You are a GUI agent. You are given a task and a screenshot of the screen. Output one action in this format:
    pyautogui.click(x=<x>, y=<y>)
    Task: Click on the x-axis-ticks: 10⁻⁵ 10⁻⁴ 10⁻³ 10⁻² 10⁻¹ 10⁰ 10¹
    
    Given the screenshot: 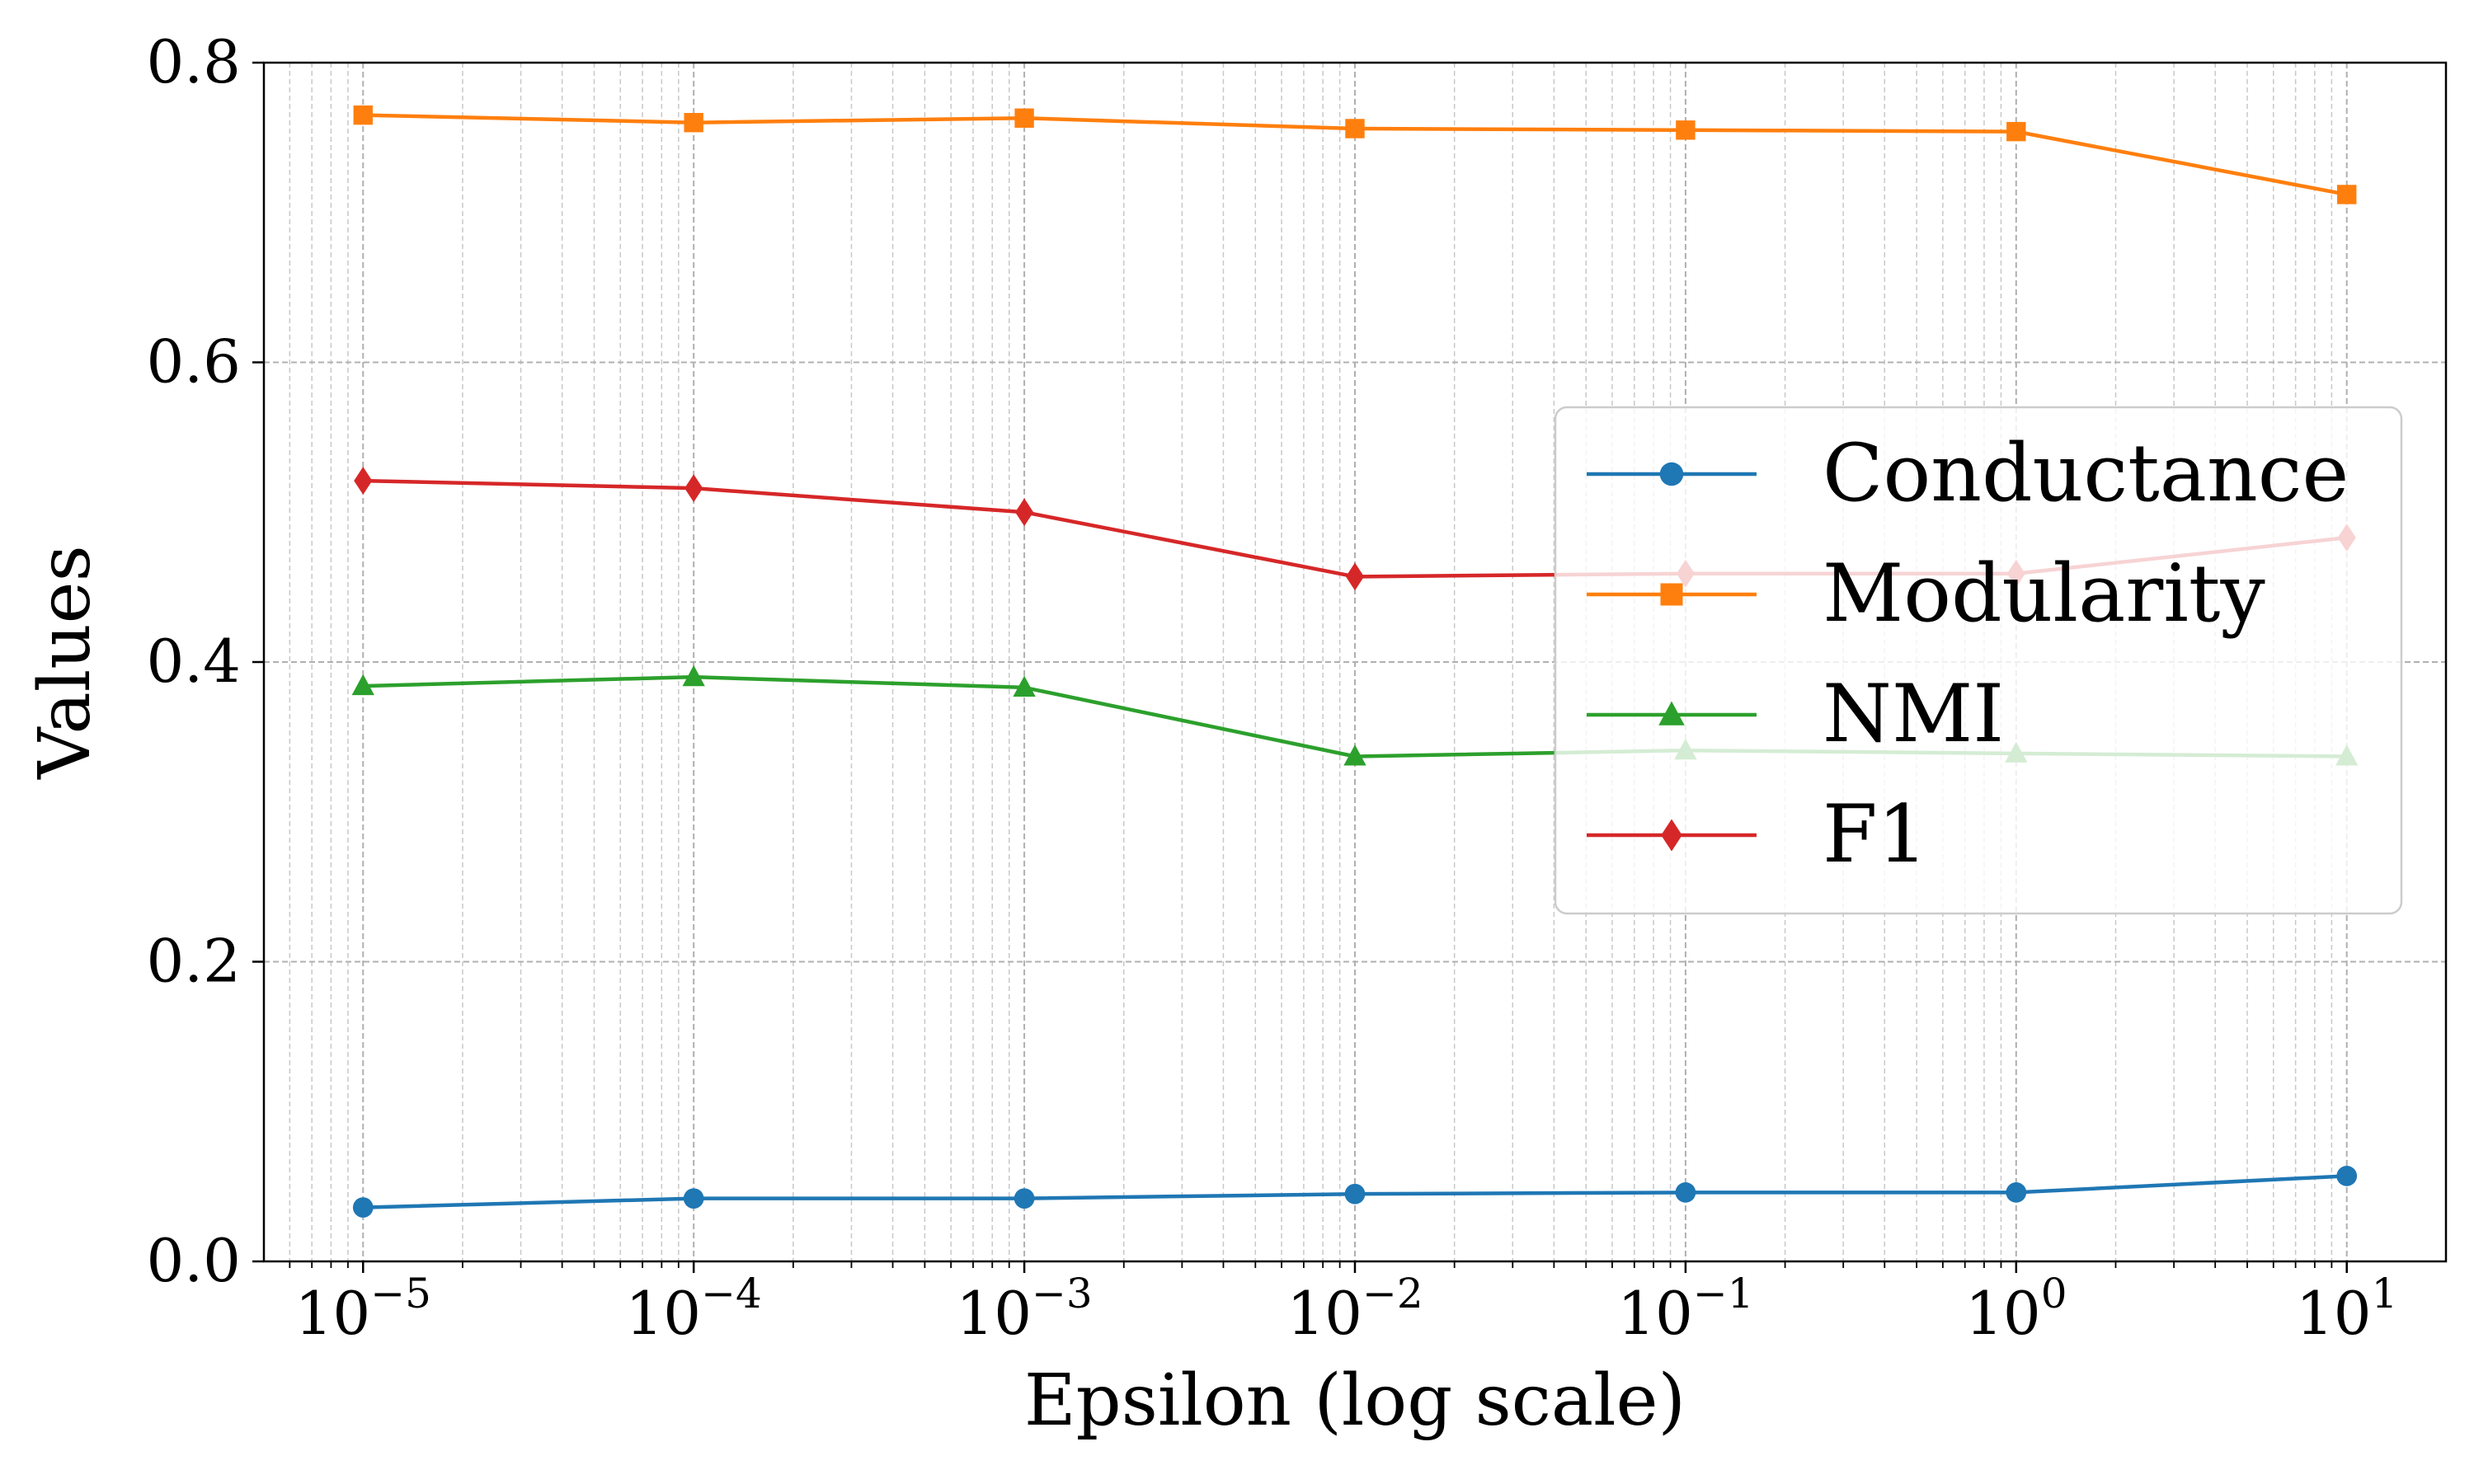 What is the action you would take?
    pyautogui.click(x=1343, y=1304)
    